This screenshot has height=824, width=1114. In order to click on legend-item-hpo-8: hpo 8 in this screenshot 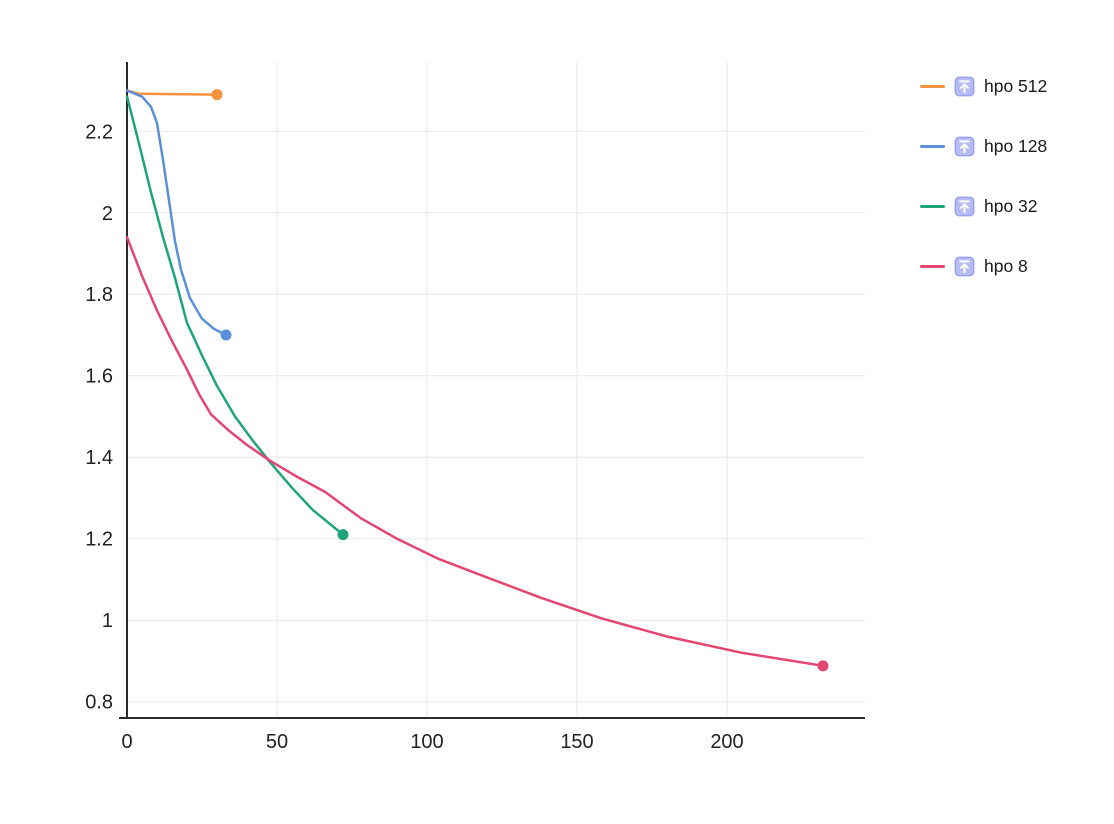, I will do `click(983, 266)`.